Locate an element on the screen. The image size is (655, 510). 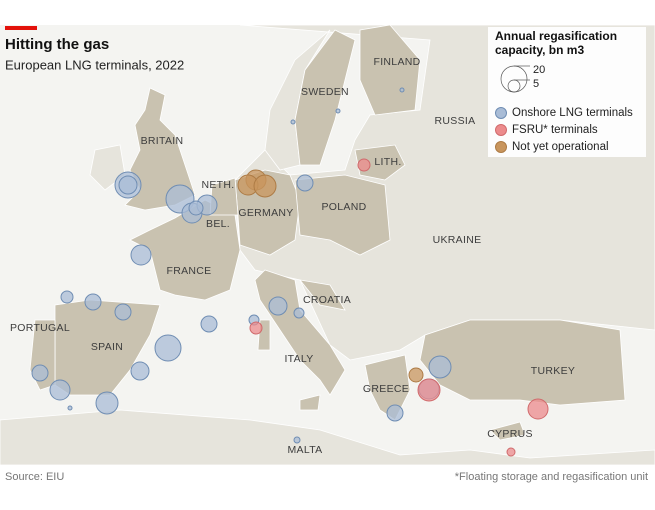
country-label: ITALY is located at coordinates (298, 359).